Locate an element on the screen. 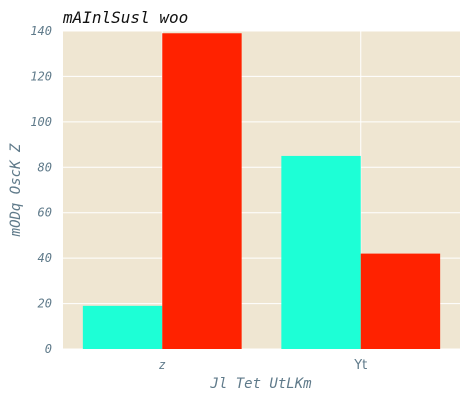  x-tick-label: Yt is located at coordinates (360, 365).